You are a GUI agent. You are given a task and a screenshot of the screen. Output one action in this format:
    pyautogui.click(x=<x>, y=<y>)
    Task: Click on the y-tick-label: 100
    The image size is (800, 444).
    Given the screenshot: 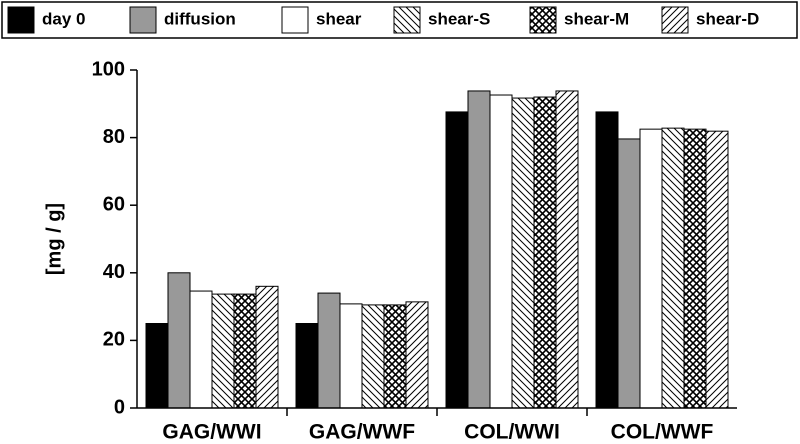 What is the action you would take?
    pyautogui.click(x=108, y=69)
    